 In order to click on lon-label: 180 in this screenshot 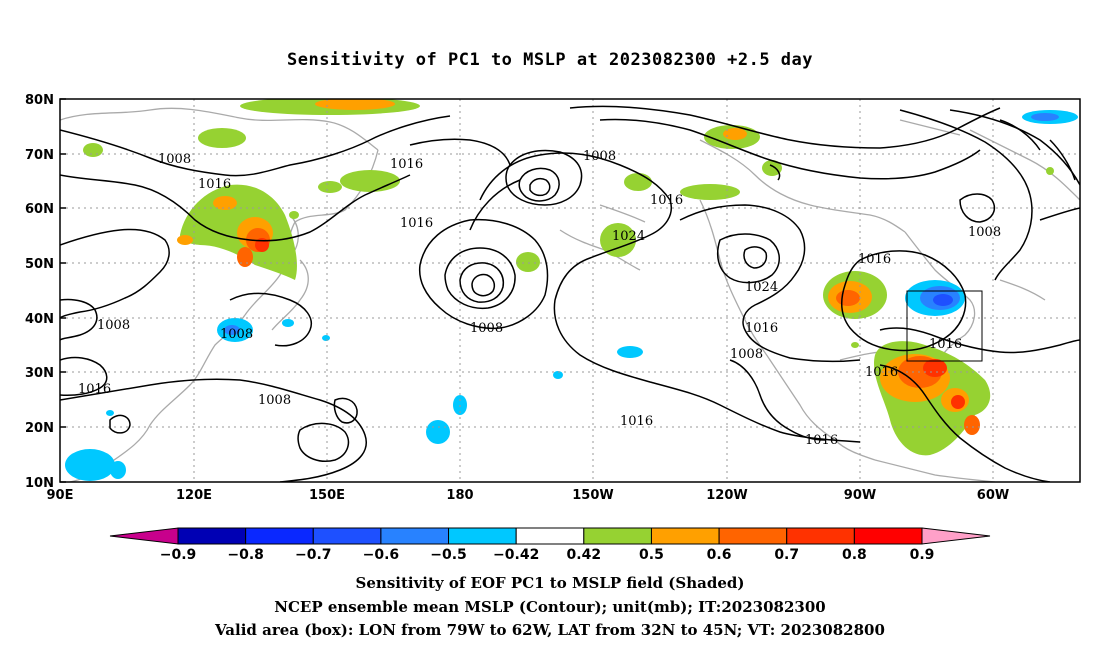, I will do `click(459, 495)`.